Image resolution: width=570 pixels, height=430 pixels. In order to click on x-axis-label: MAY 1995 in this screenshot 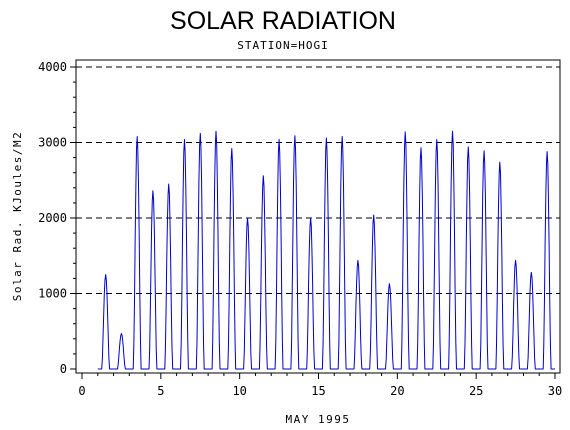, I will do `click(318, 419)`.